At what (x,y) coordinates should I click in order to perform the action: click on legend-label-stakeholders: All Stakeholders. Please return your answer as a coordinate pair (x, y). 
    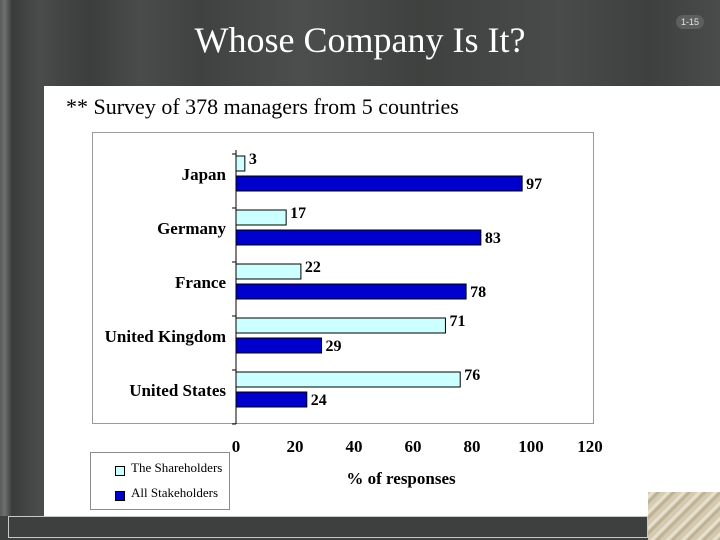
    Looking at the image, I should click on (175, 492).